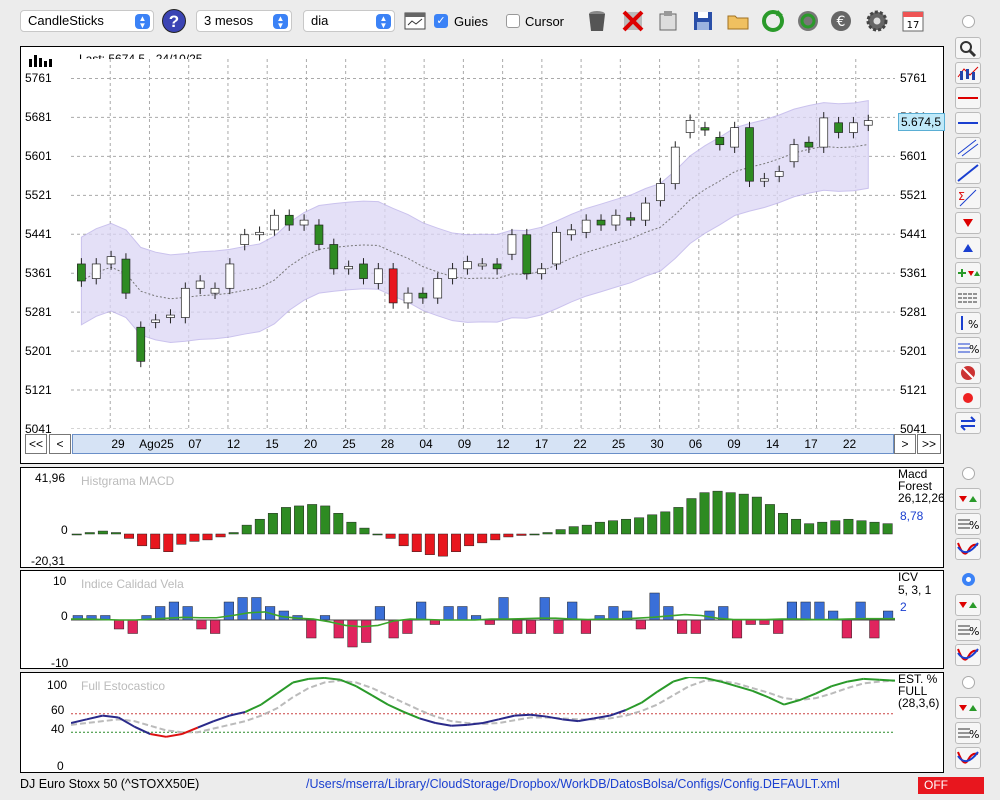 The image size is (1000, 800). What do you see at coordinates (968, 73) in the screenshot?
I see `indicator-button` at bounding box center [968, 73].